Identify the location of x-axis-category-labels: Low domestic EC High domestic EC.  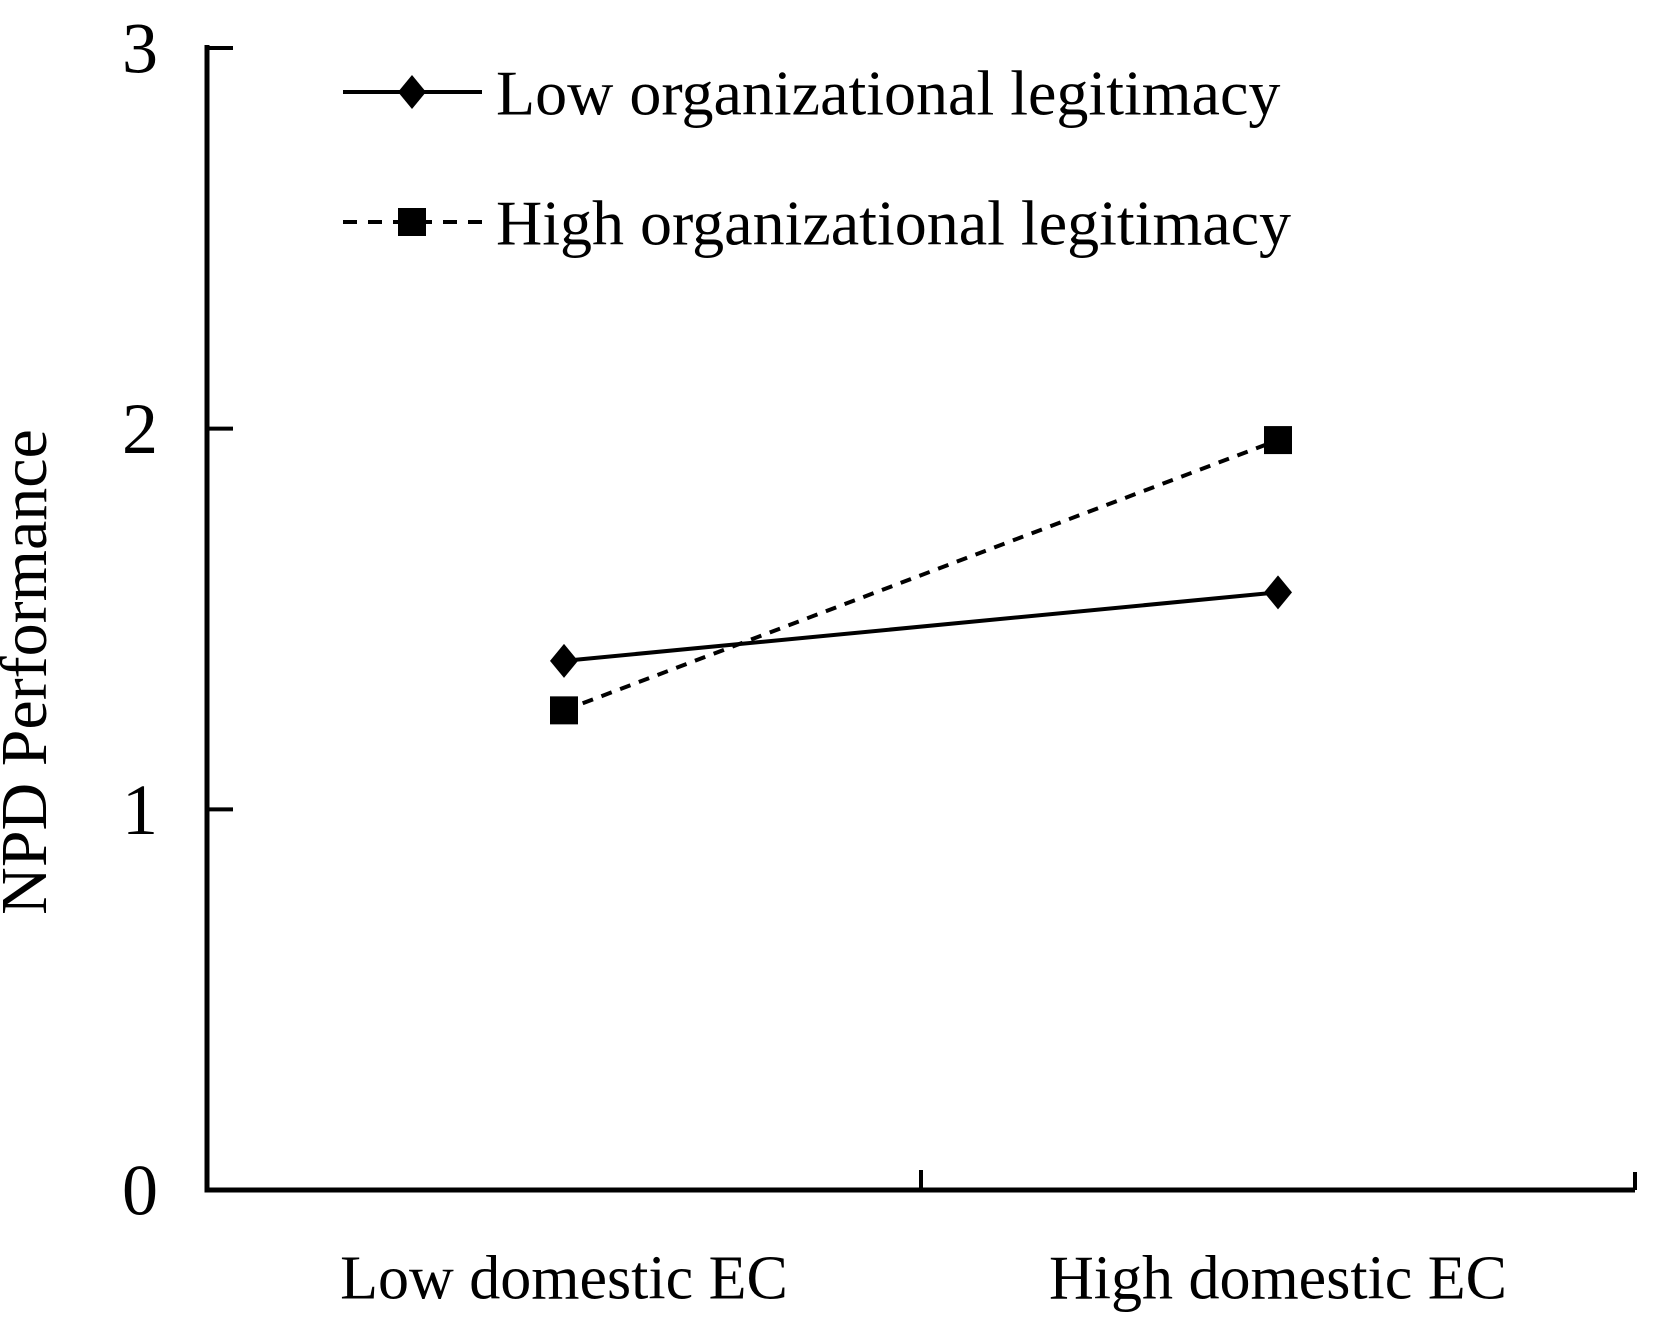
(923, 1279).